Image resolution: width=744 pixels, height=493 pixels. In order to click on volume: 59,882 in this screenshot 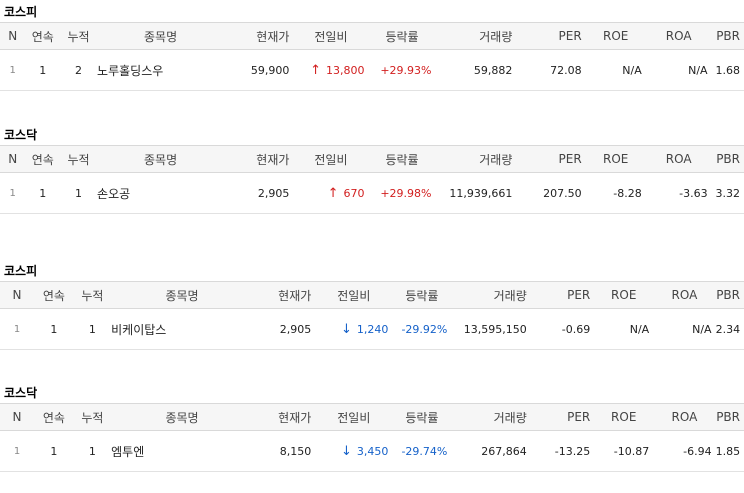, I will do `click(476, 70)`.